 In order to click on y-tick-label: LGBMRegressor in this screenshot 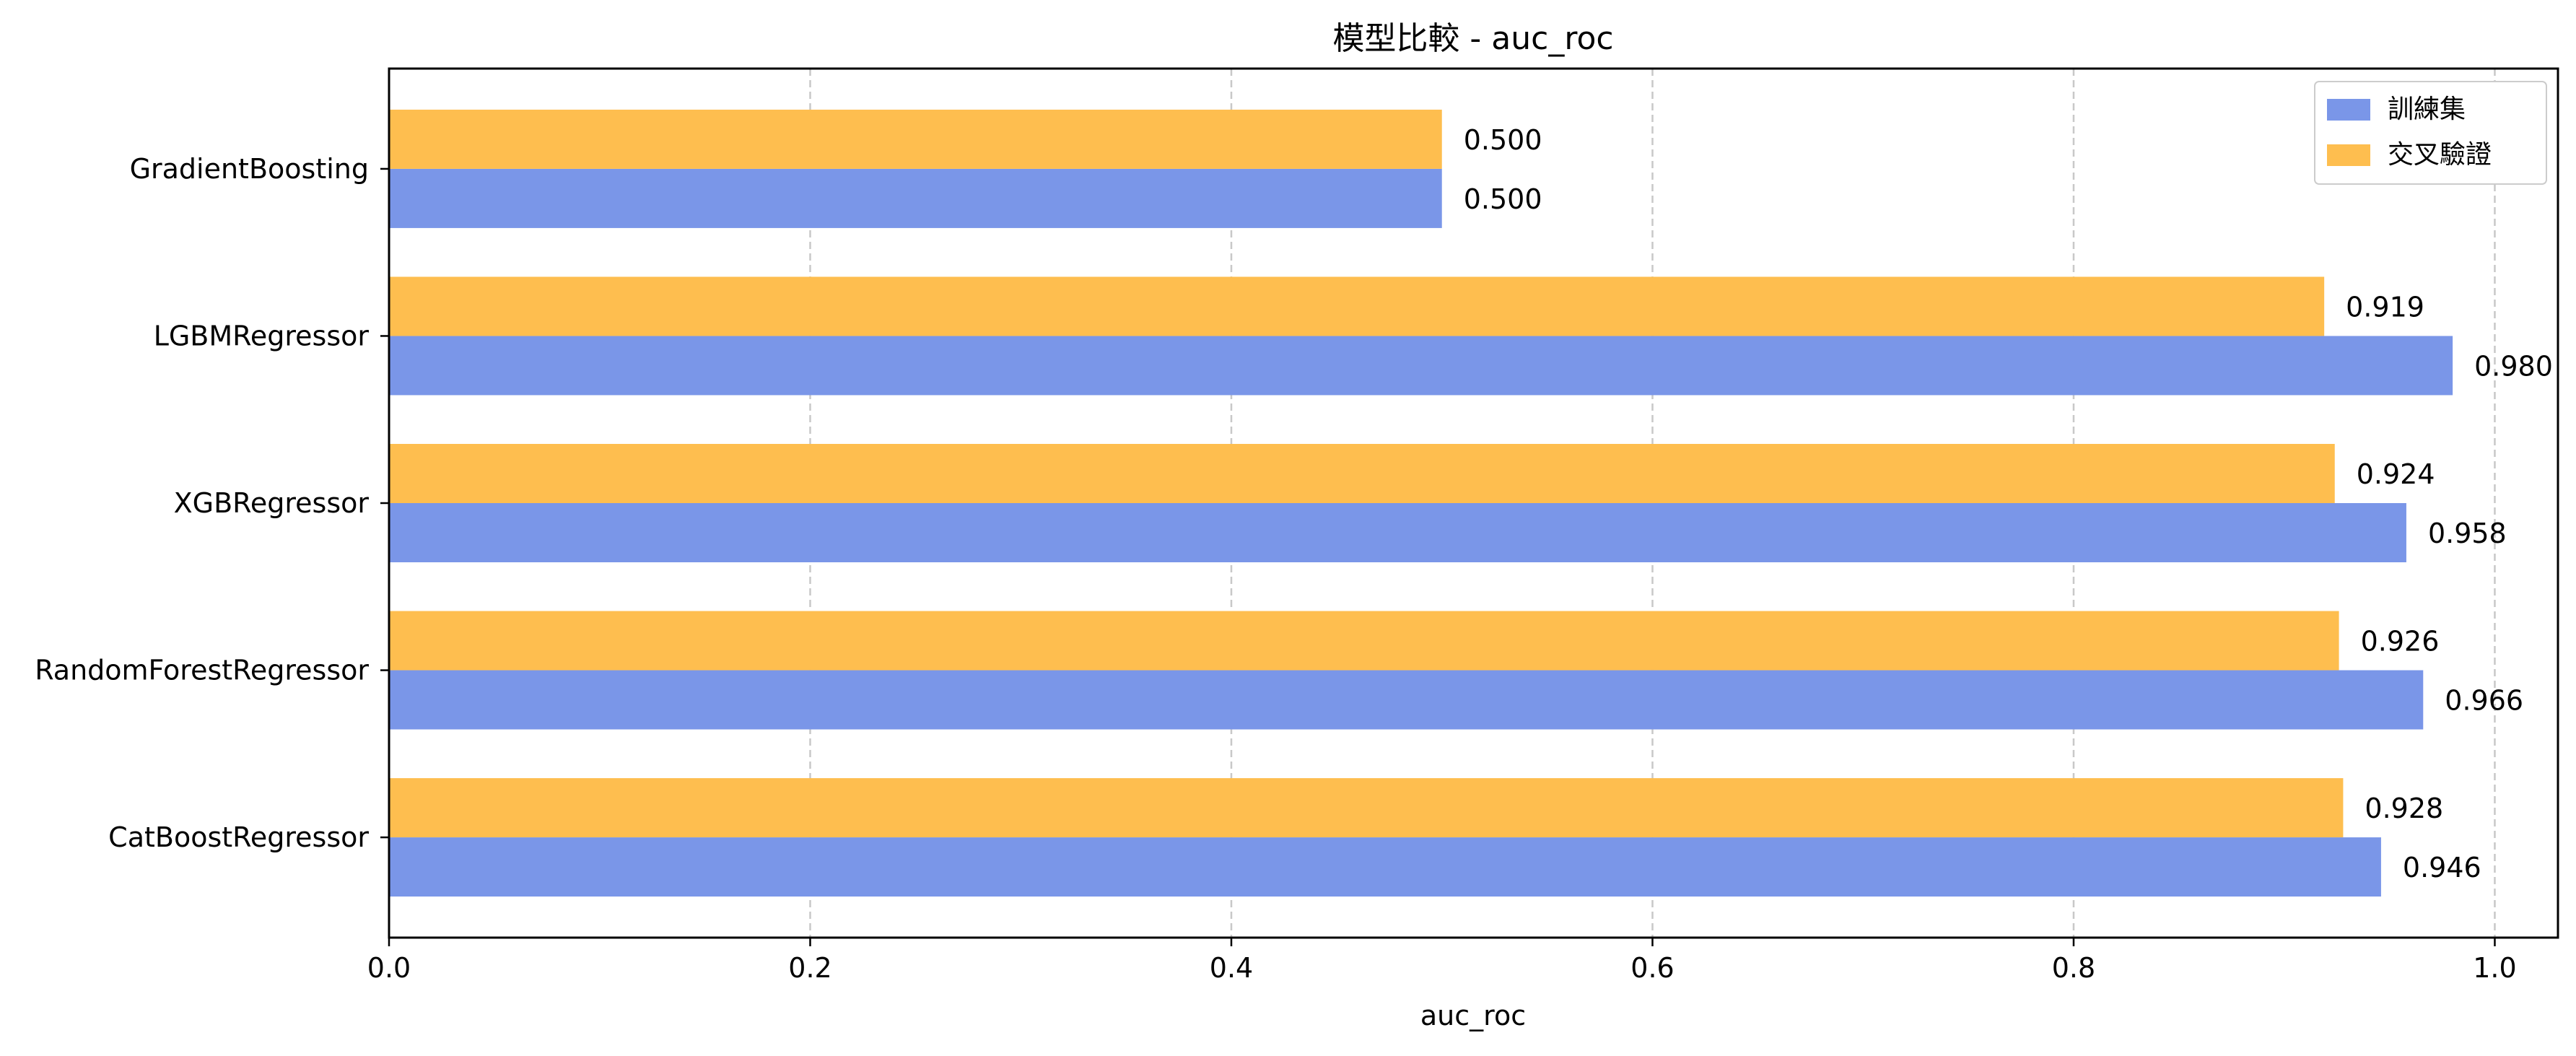, I will do `click(262, 336)`.